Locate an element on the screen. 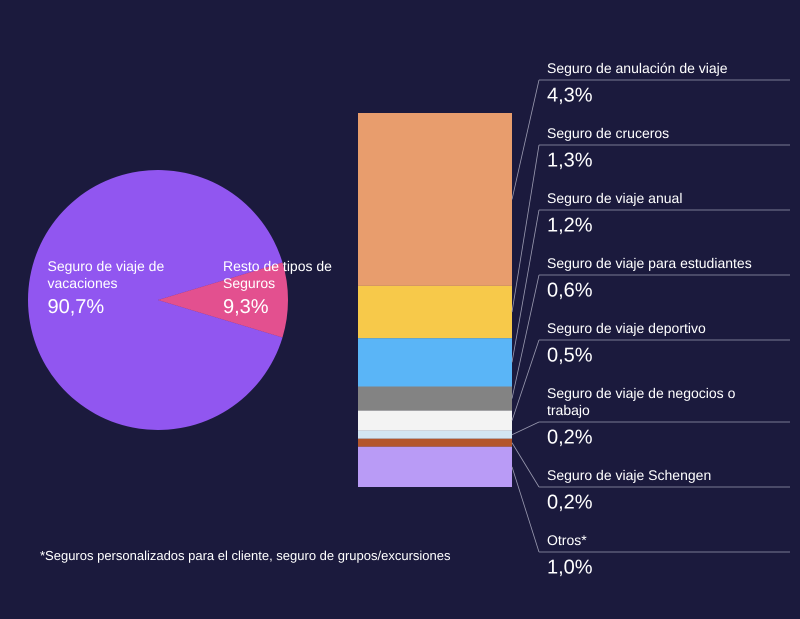 This screenshot has height=619, width=800. text: Seguro de anulación de viaje is located at coordinates (637, 68).